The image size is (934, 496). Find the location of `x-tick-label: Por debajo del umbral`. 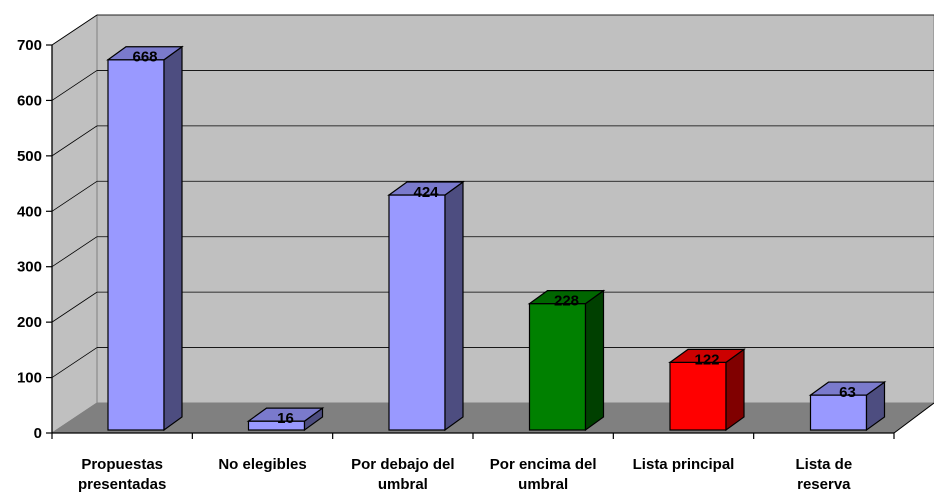

x-tick-label: Por debajo del umbral is located at coordinates (402, 474).